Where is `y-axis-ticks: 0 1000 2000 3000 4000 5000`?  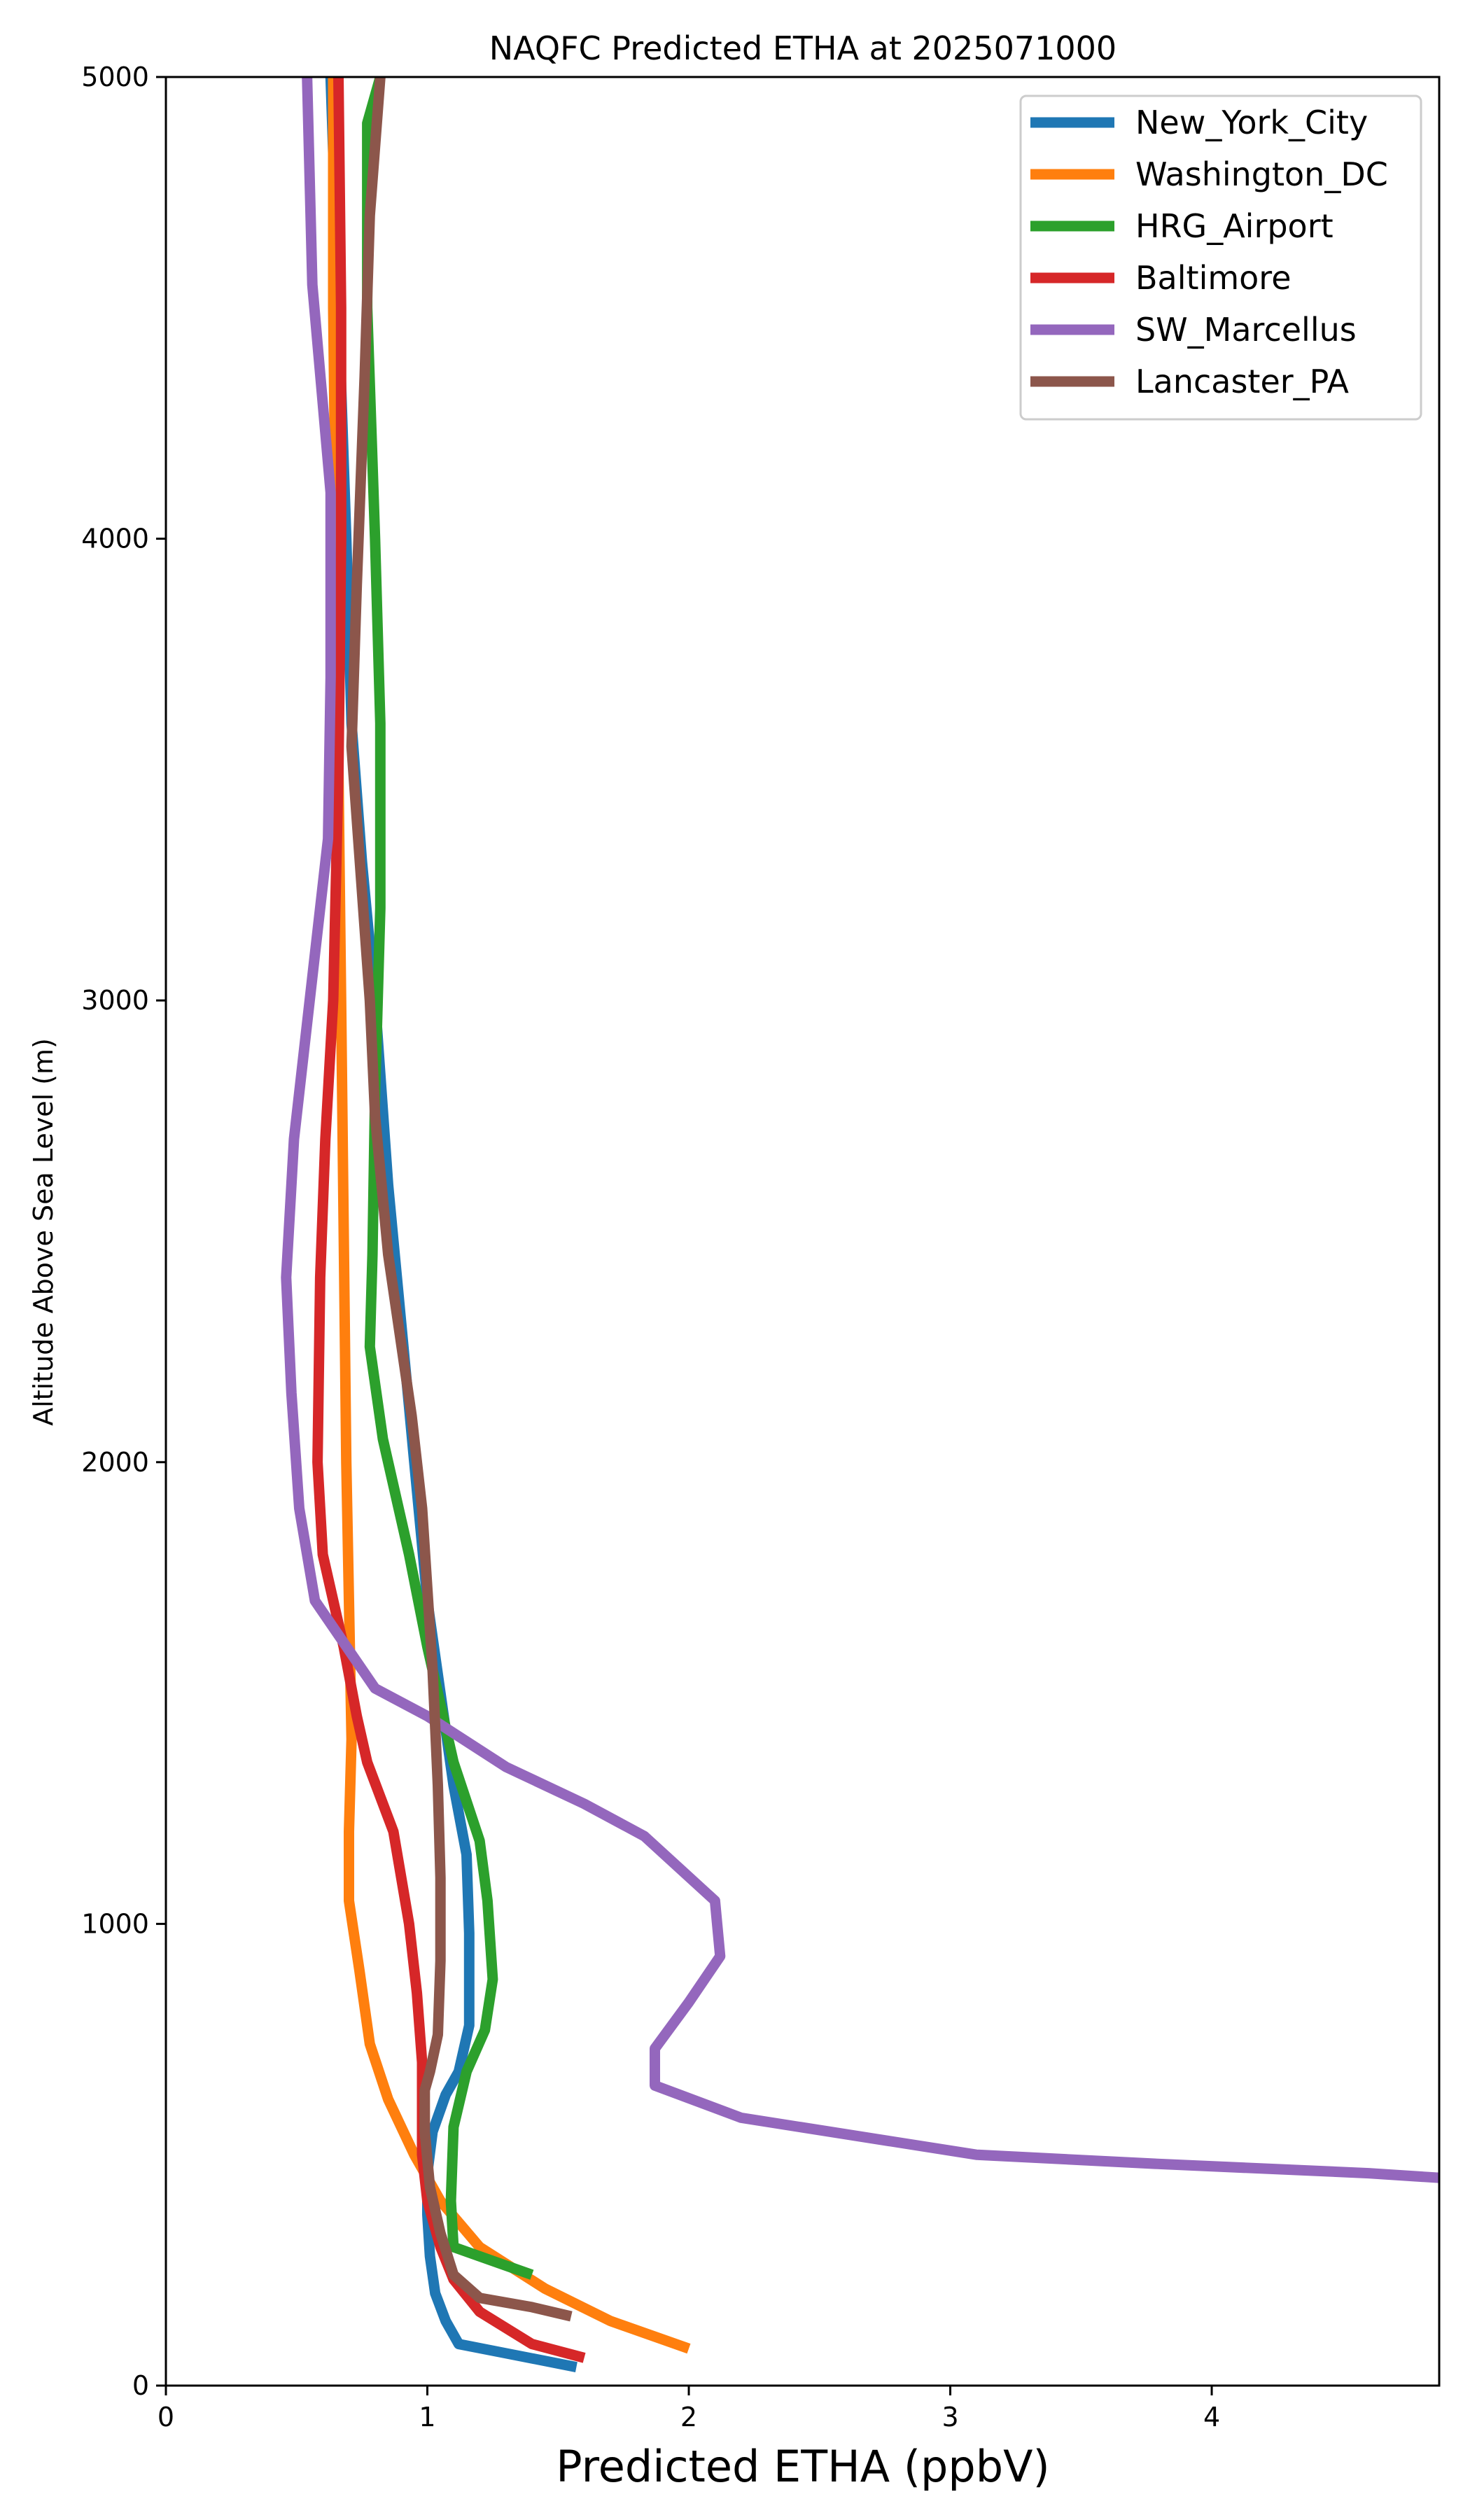
y-axis-ticks: 0 1000 2000 3000 4000 5000 is located at coordinates (123, 1231).